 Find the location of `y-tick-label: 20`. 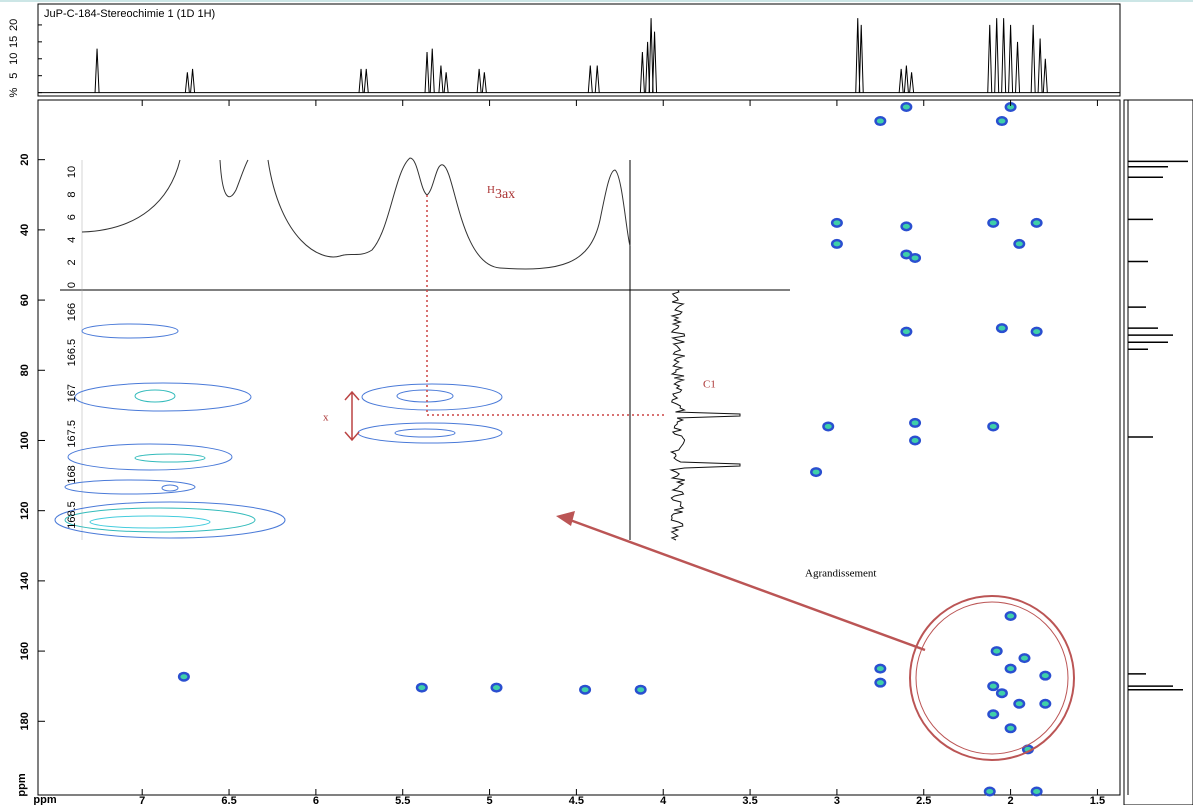

y-tick-label: 20 is located at coordinates (25, 160).